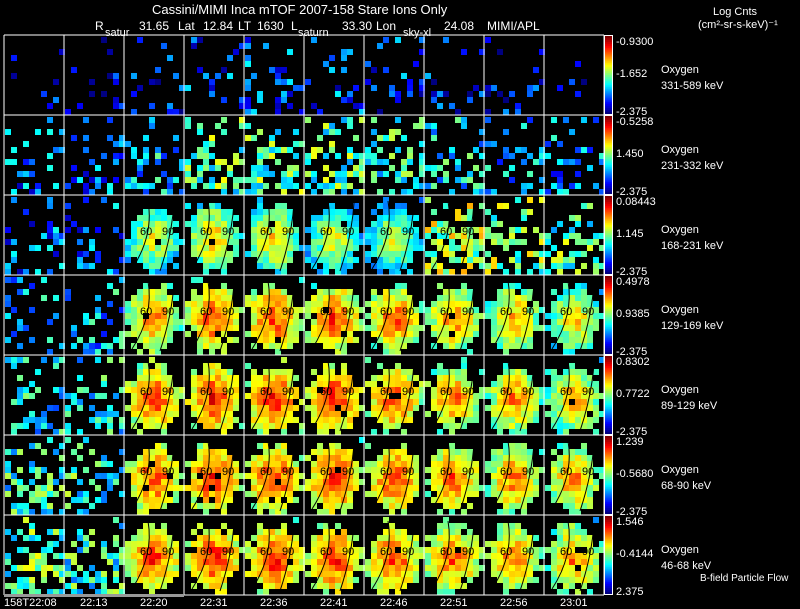  Describe the element at coordinates (395, 556) in the screenshot. I see `heatmap-panel: 60 90` at that location.